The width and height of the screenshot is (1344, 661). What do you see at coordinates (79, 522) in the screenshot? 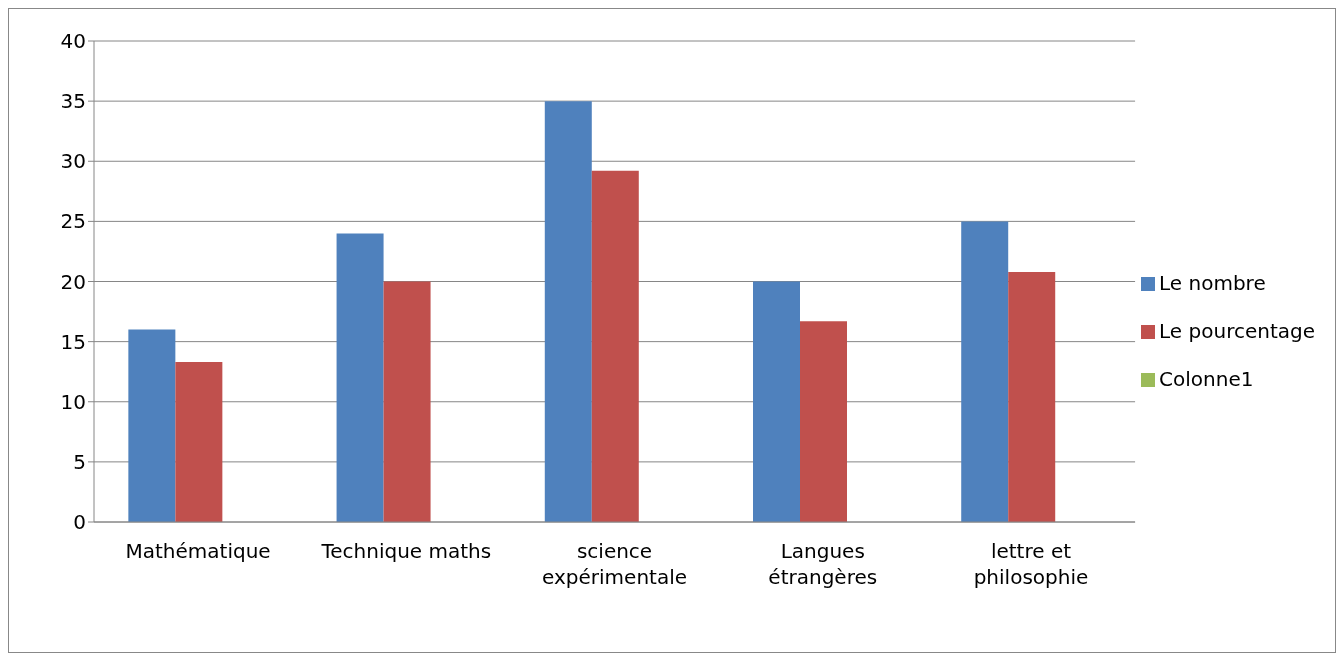
I see `y-tick-label: 0` at bounding box center [79, 522].